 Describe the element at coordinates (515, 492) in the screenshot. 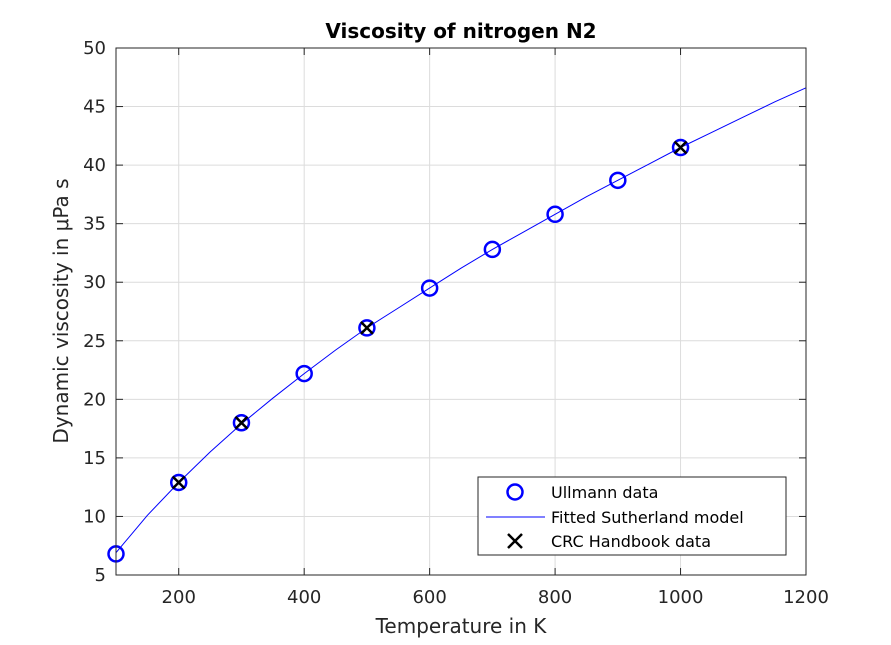

I see `legend-marker-ullmann` at that location.